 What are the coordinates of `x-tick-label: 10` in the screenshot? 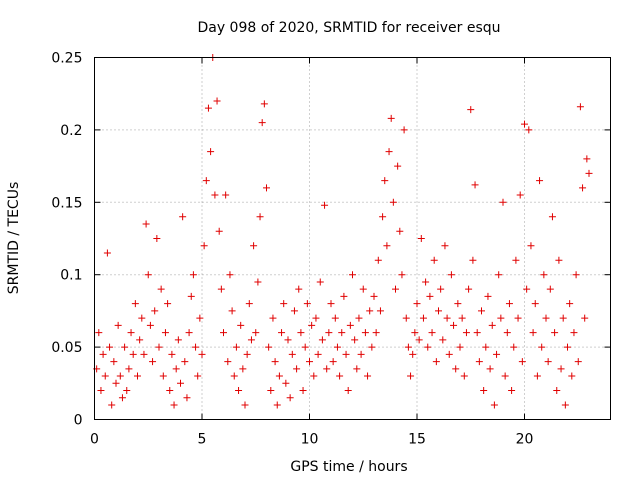 It's located at (310, 440).